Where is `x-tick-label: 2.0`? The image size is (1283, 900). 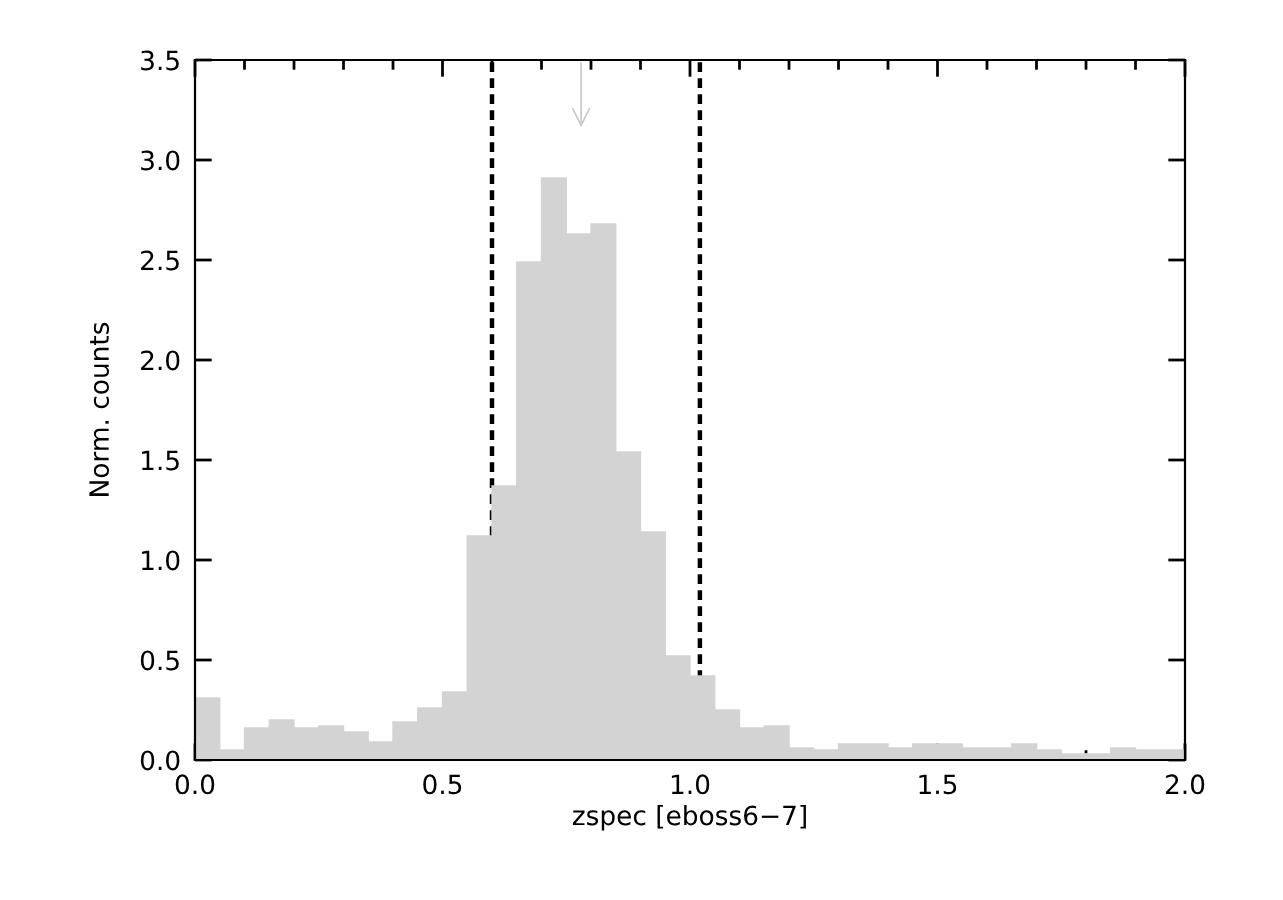
x-tick-label: 2.0 is located at coordinates (1185, 784).